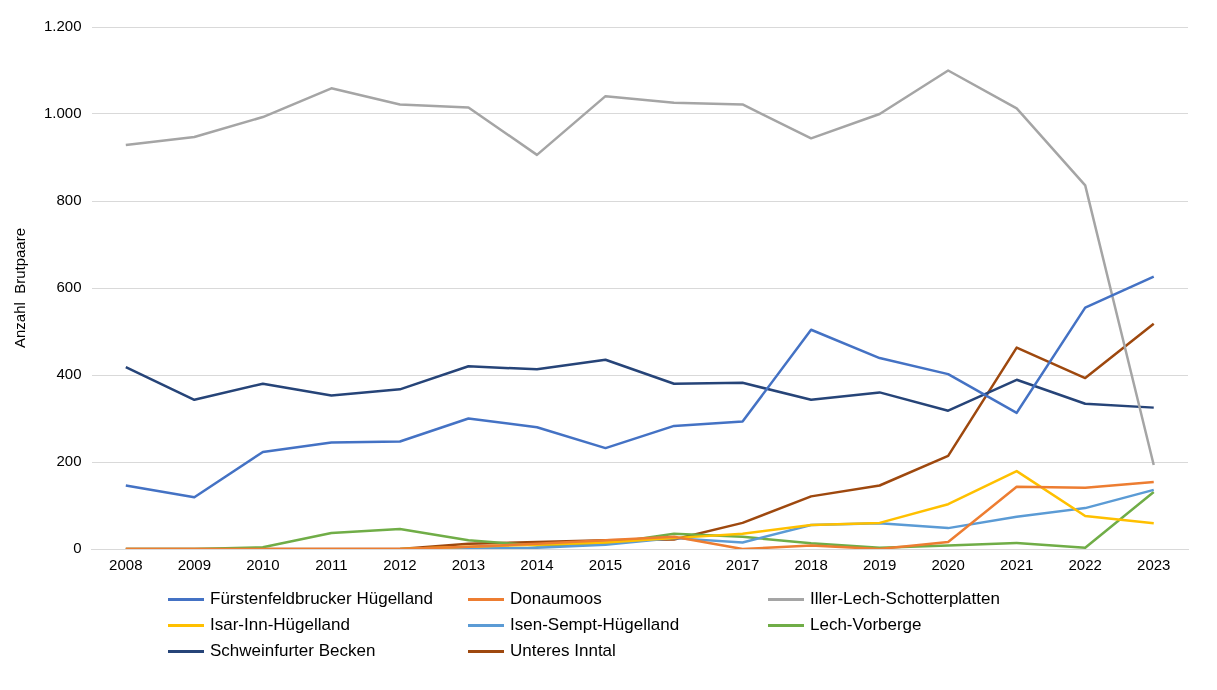 The image size is (1217, 690). I want to click on x-tick-label: 2019, so click(879, 565).